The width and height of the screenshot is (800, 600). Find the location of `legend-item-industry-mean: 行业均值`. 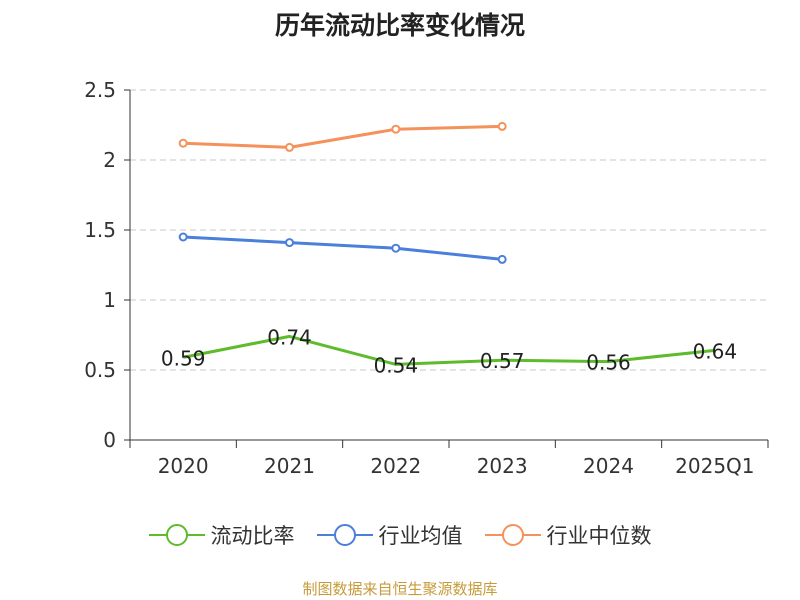

legend-item-industry-mean: 行业均值 is located at coordinates (389, 535).